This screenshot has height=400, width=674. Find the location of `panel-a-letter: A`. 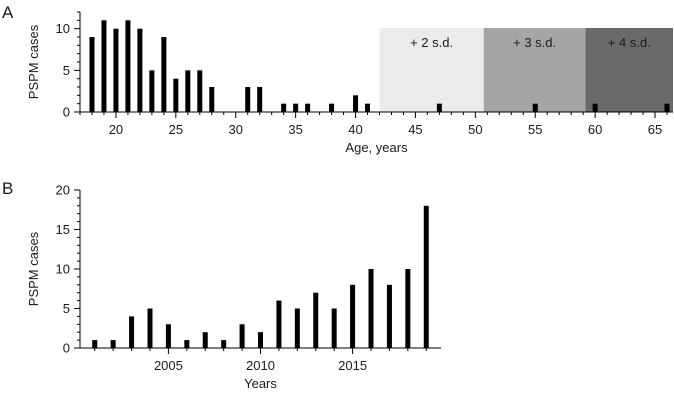

panel-a-letter: A is located at coordinates (8, 12).